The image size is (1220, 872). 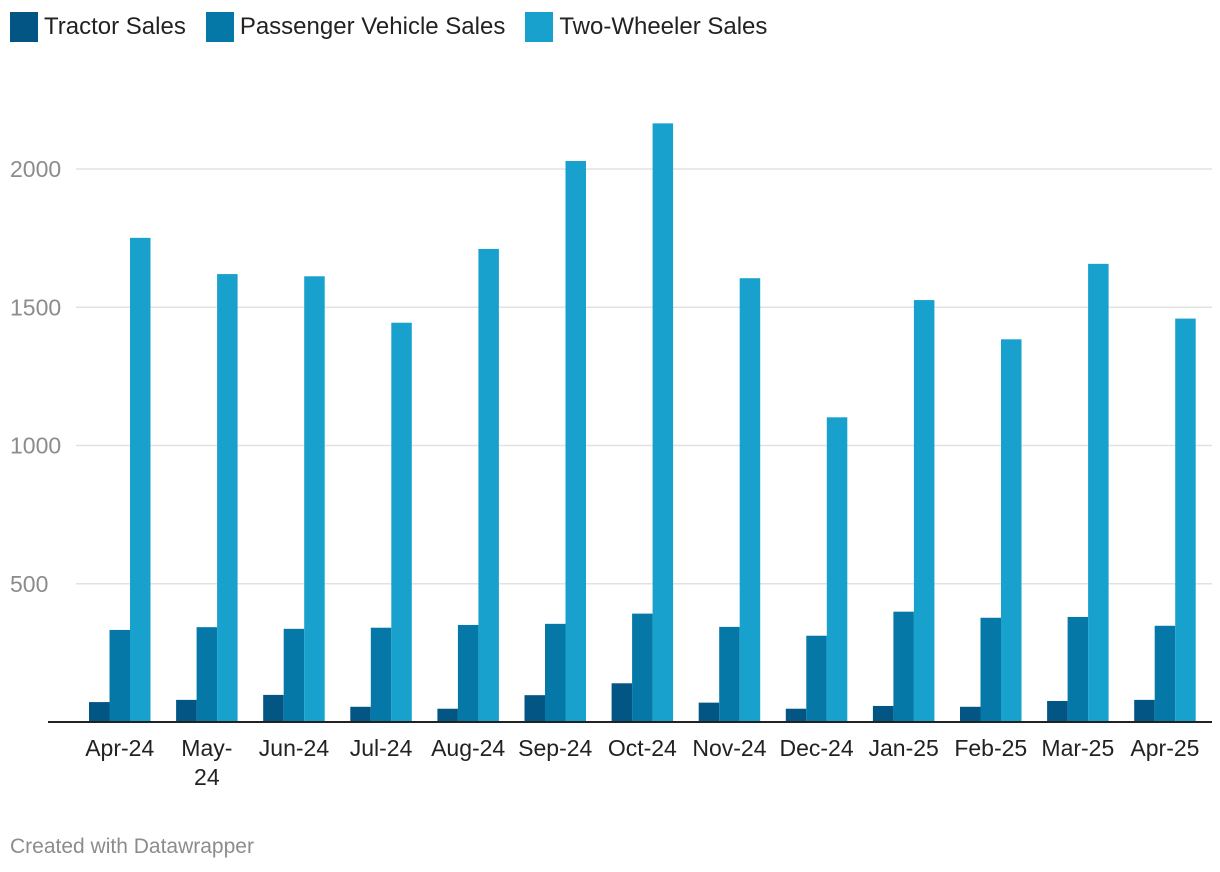 What do you see at coordinates (35, 169) in the screenshot?
I see `y-tick-label-2000: 2000` at bounding box center [35, 169].